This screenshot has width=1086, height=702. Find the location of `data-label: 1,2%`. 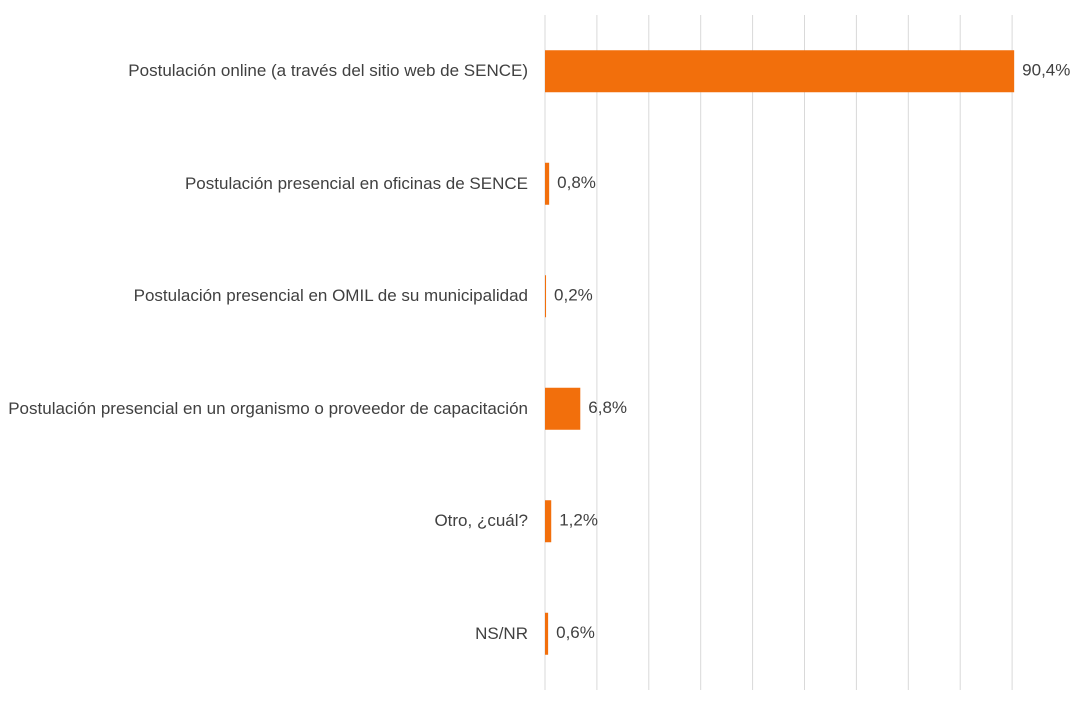

data-label: 1,2% is located at coordinates (578, 520).